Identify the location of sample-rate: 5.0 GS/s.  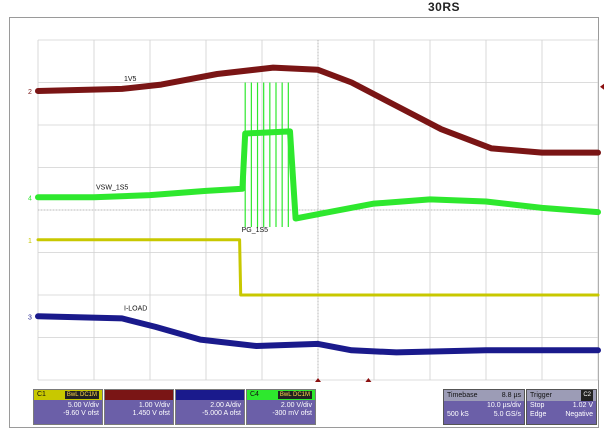
(507, 414).